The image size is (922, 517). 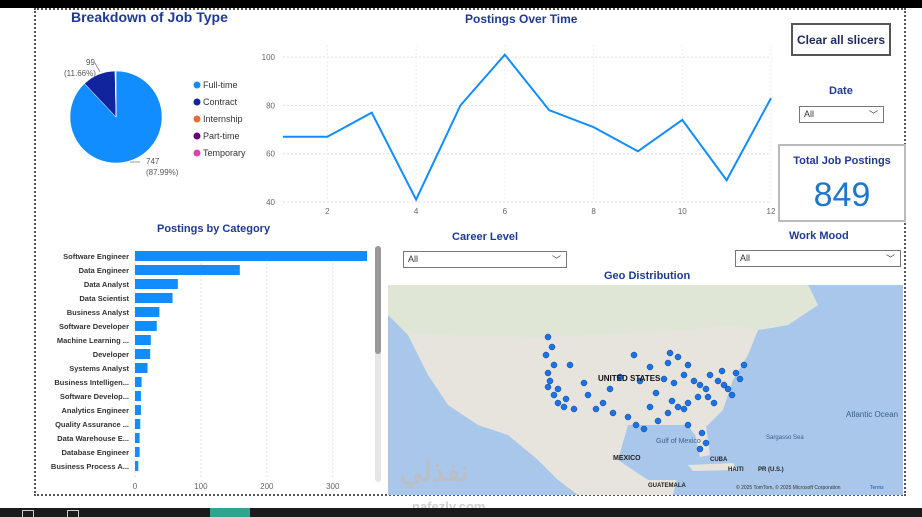 I want to click on folder-icon, so click(x=73, y=513).